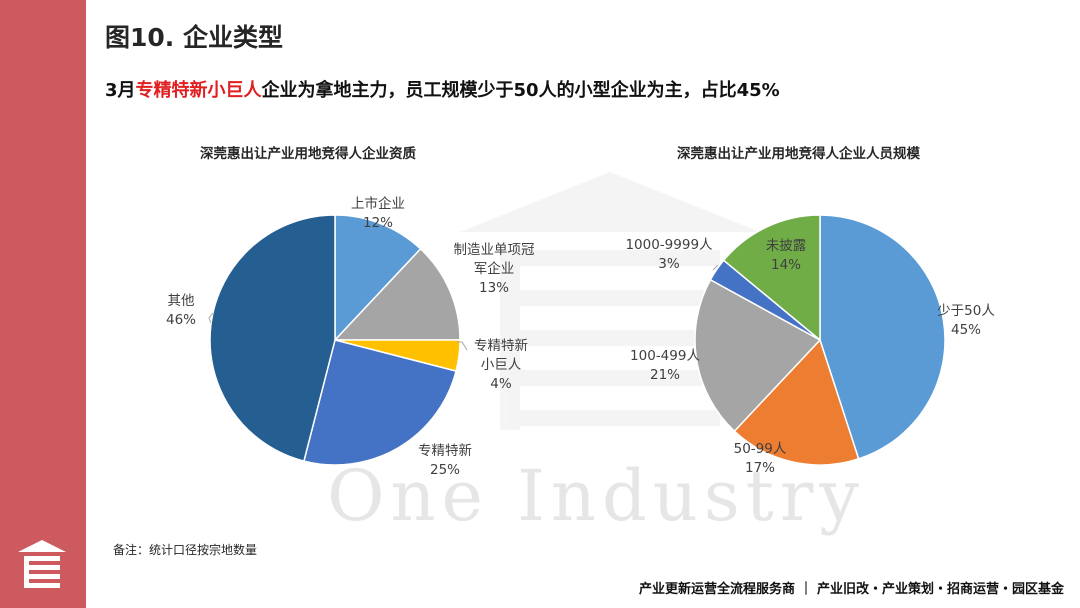  What do you see at coordinates (42, 564) in the screenshot?
I see `company-logo-icon` at bounding box center [42, 564].